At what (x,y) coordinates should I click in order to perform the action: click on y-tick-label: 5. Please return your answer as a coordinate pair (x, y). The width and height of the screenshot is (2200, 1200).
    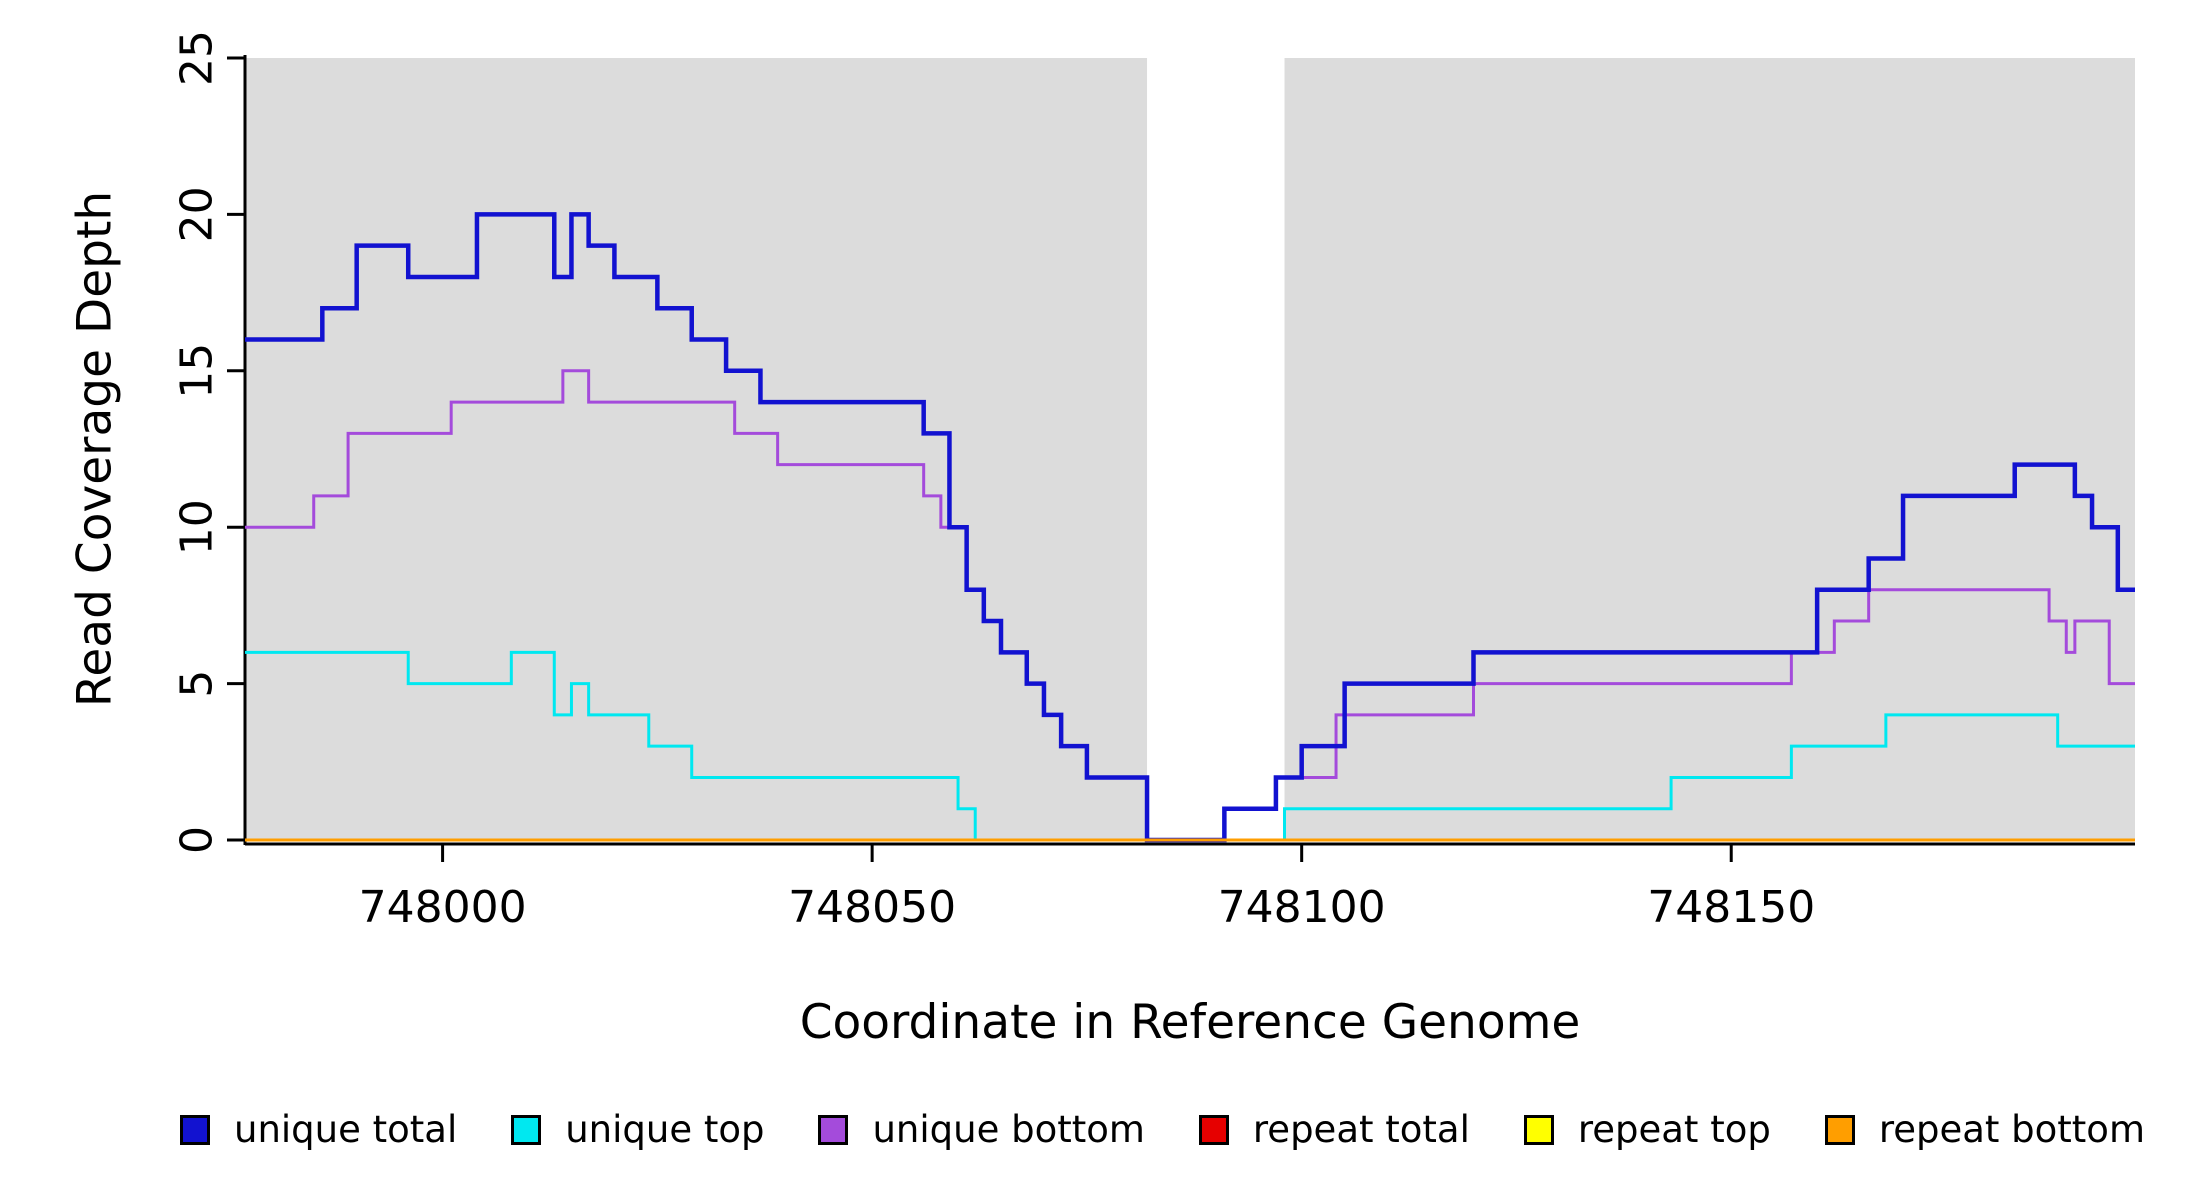
    Looking at the image, I should click on (197, 684).